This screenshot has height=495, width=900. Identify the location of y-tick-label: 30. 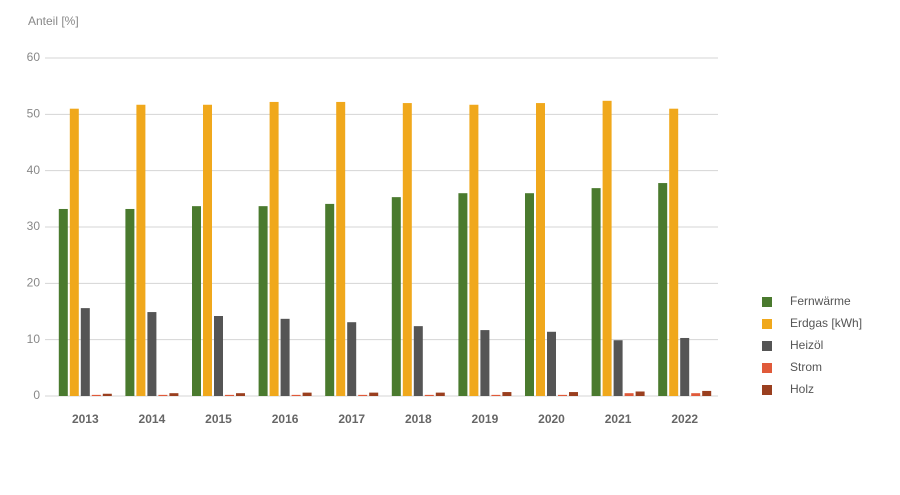
(34, 226).